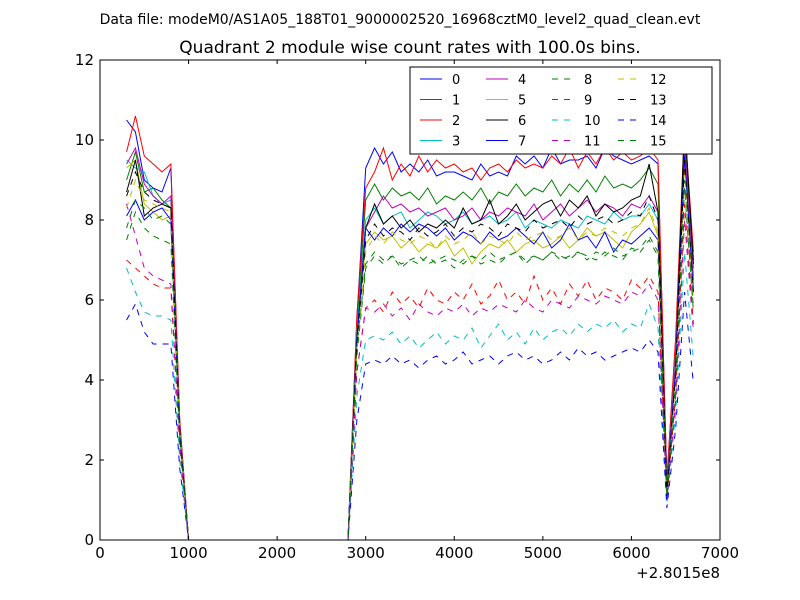 This screenshot has height=600, width=800. What do you see at coordinates (522, 101) in the screenshot?
I see `legend-label-5: 5` at bounding box center [522, 101].